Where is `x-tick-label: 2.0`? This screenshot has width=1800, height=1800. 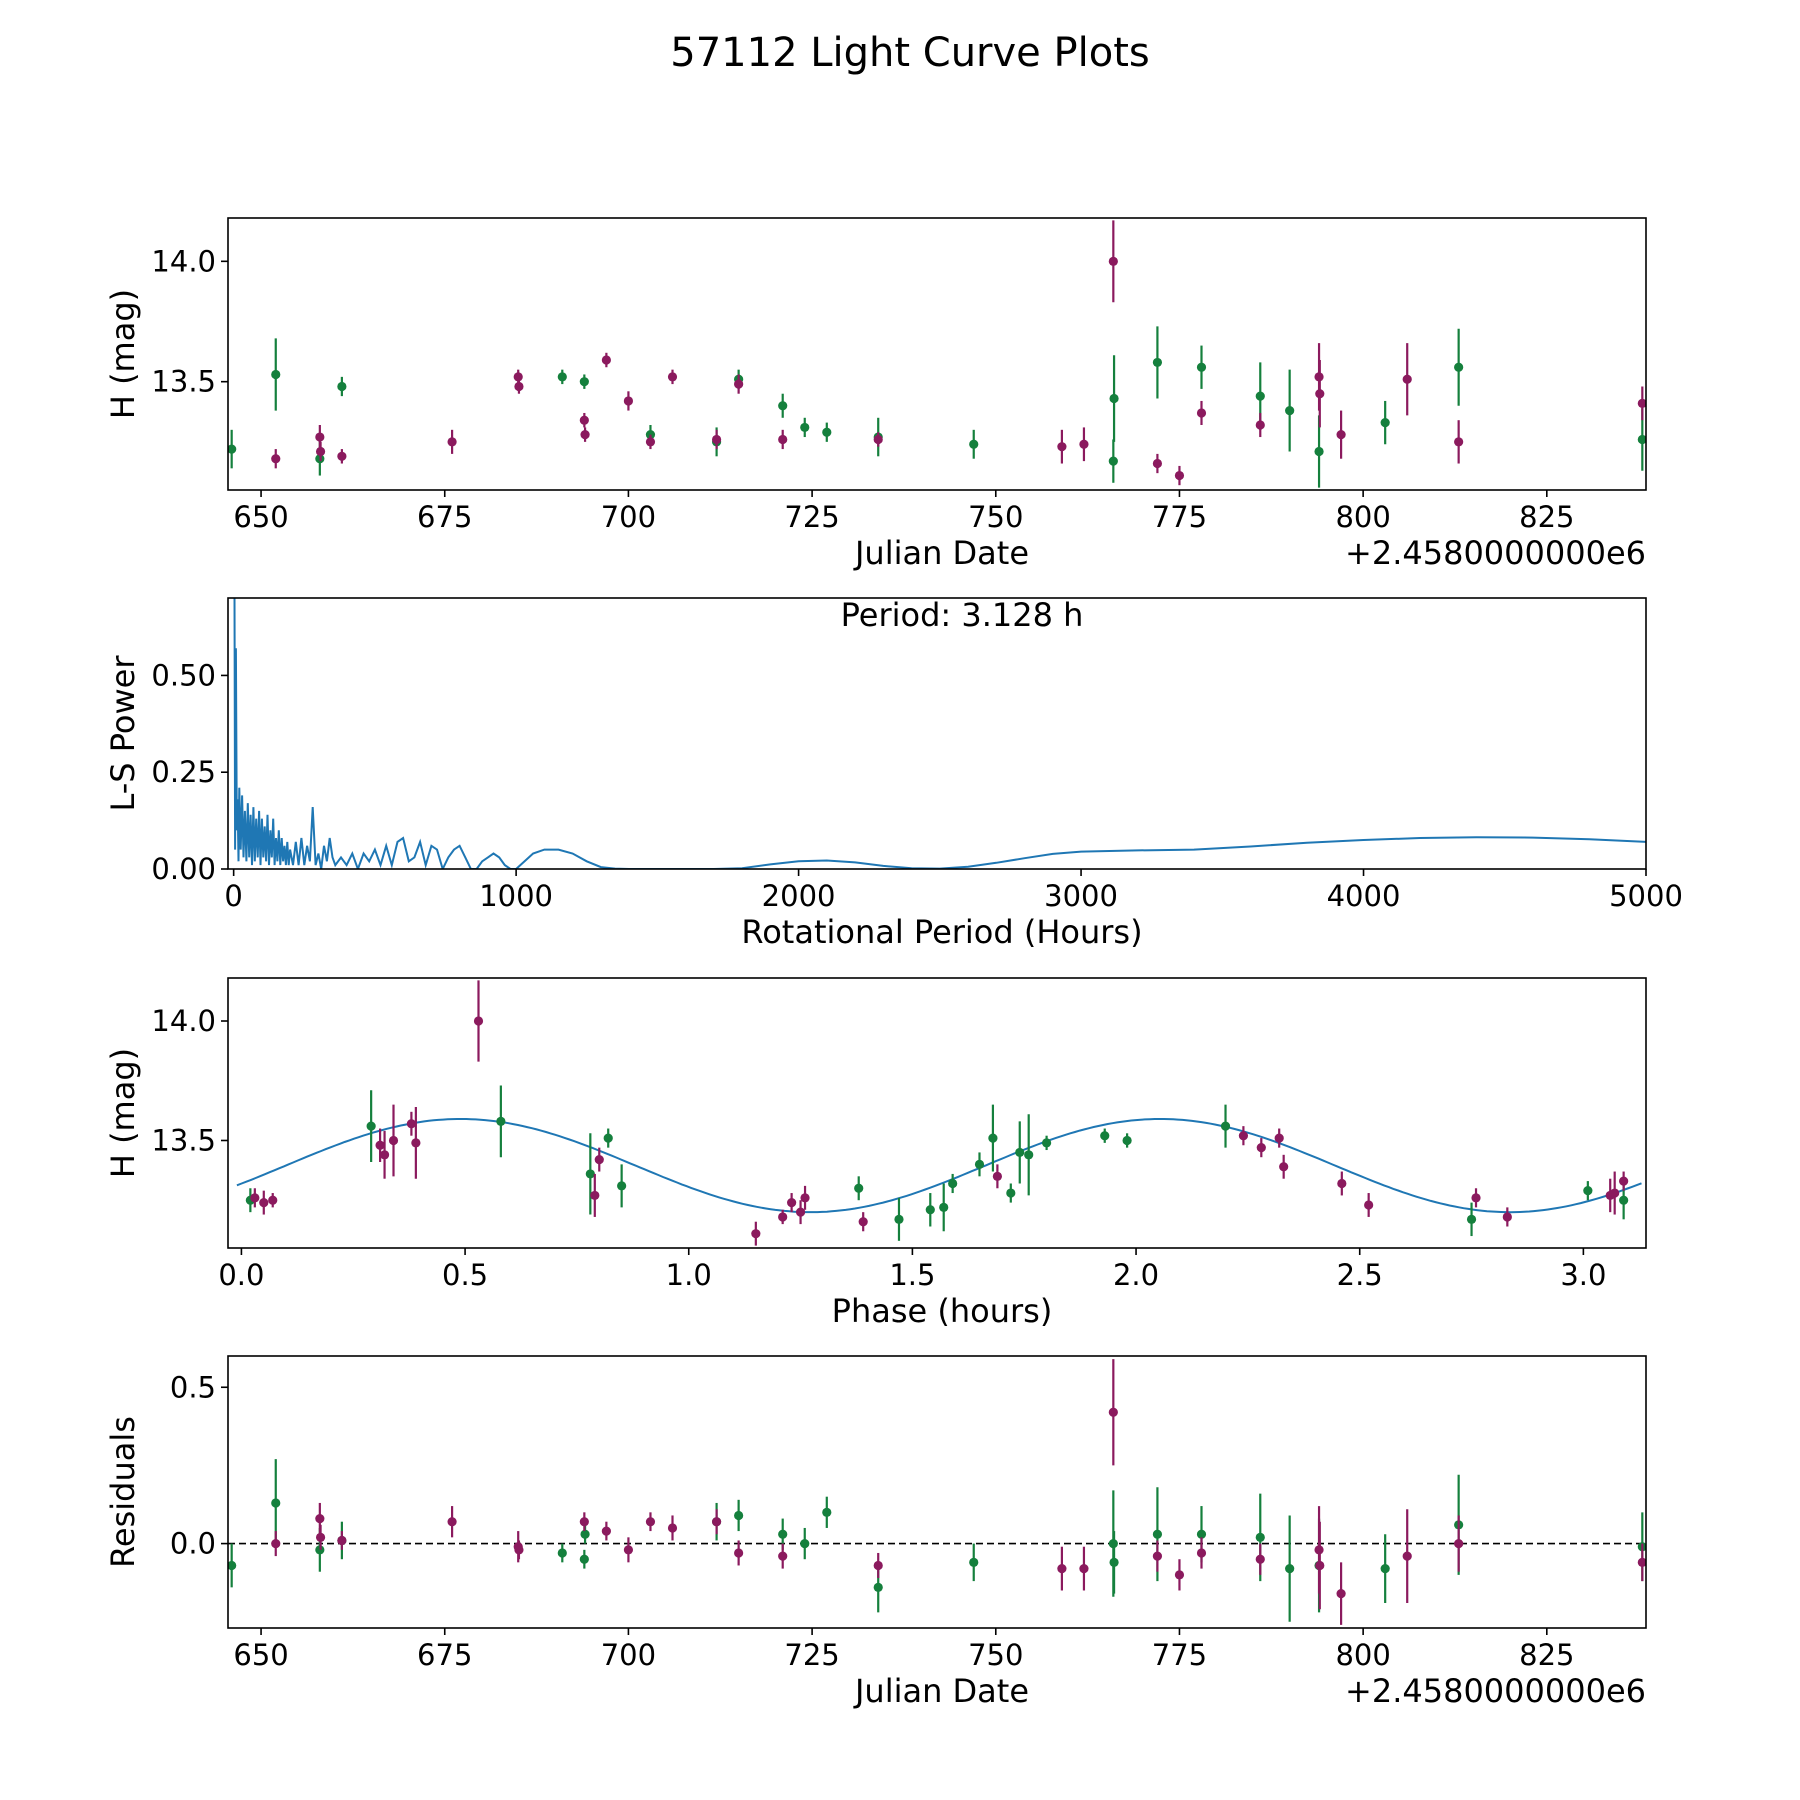 x-tick-label: 2.0 is located at coordinates (1136, 1275).